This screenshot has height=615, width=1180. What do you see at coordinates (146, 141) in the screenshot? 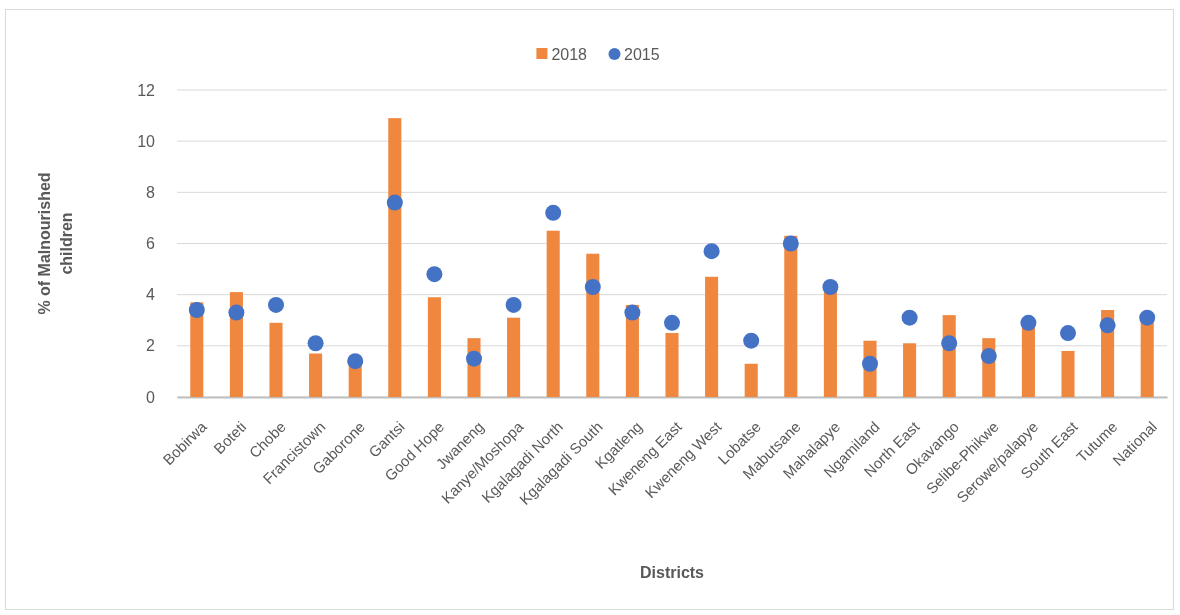
I see `y-tick-label: 10` at bounding box center [146, 141].